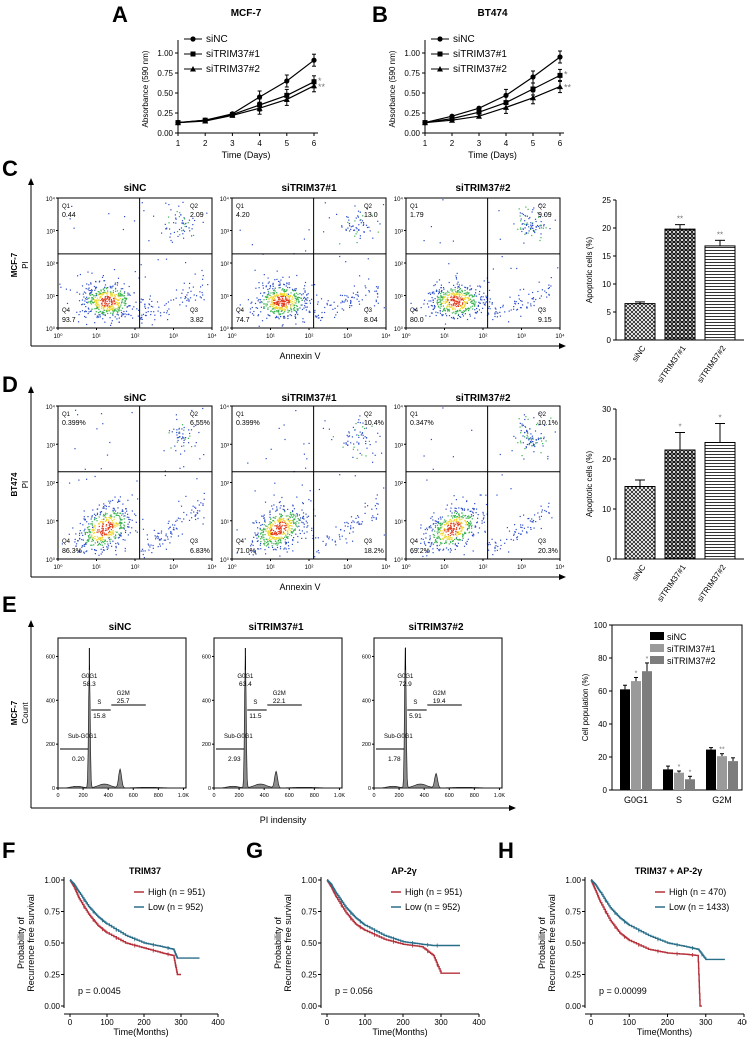 The width and height of the screenshot is (747, 1050). Describe the element at coordinates (482, 398) in the screenshot. I see `dot-plot-title: siTRIM37#2` at that location.